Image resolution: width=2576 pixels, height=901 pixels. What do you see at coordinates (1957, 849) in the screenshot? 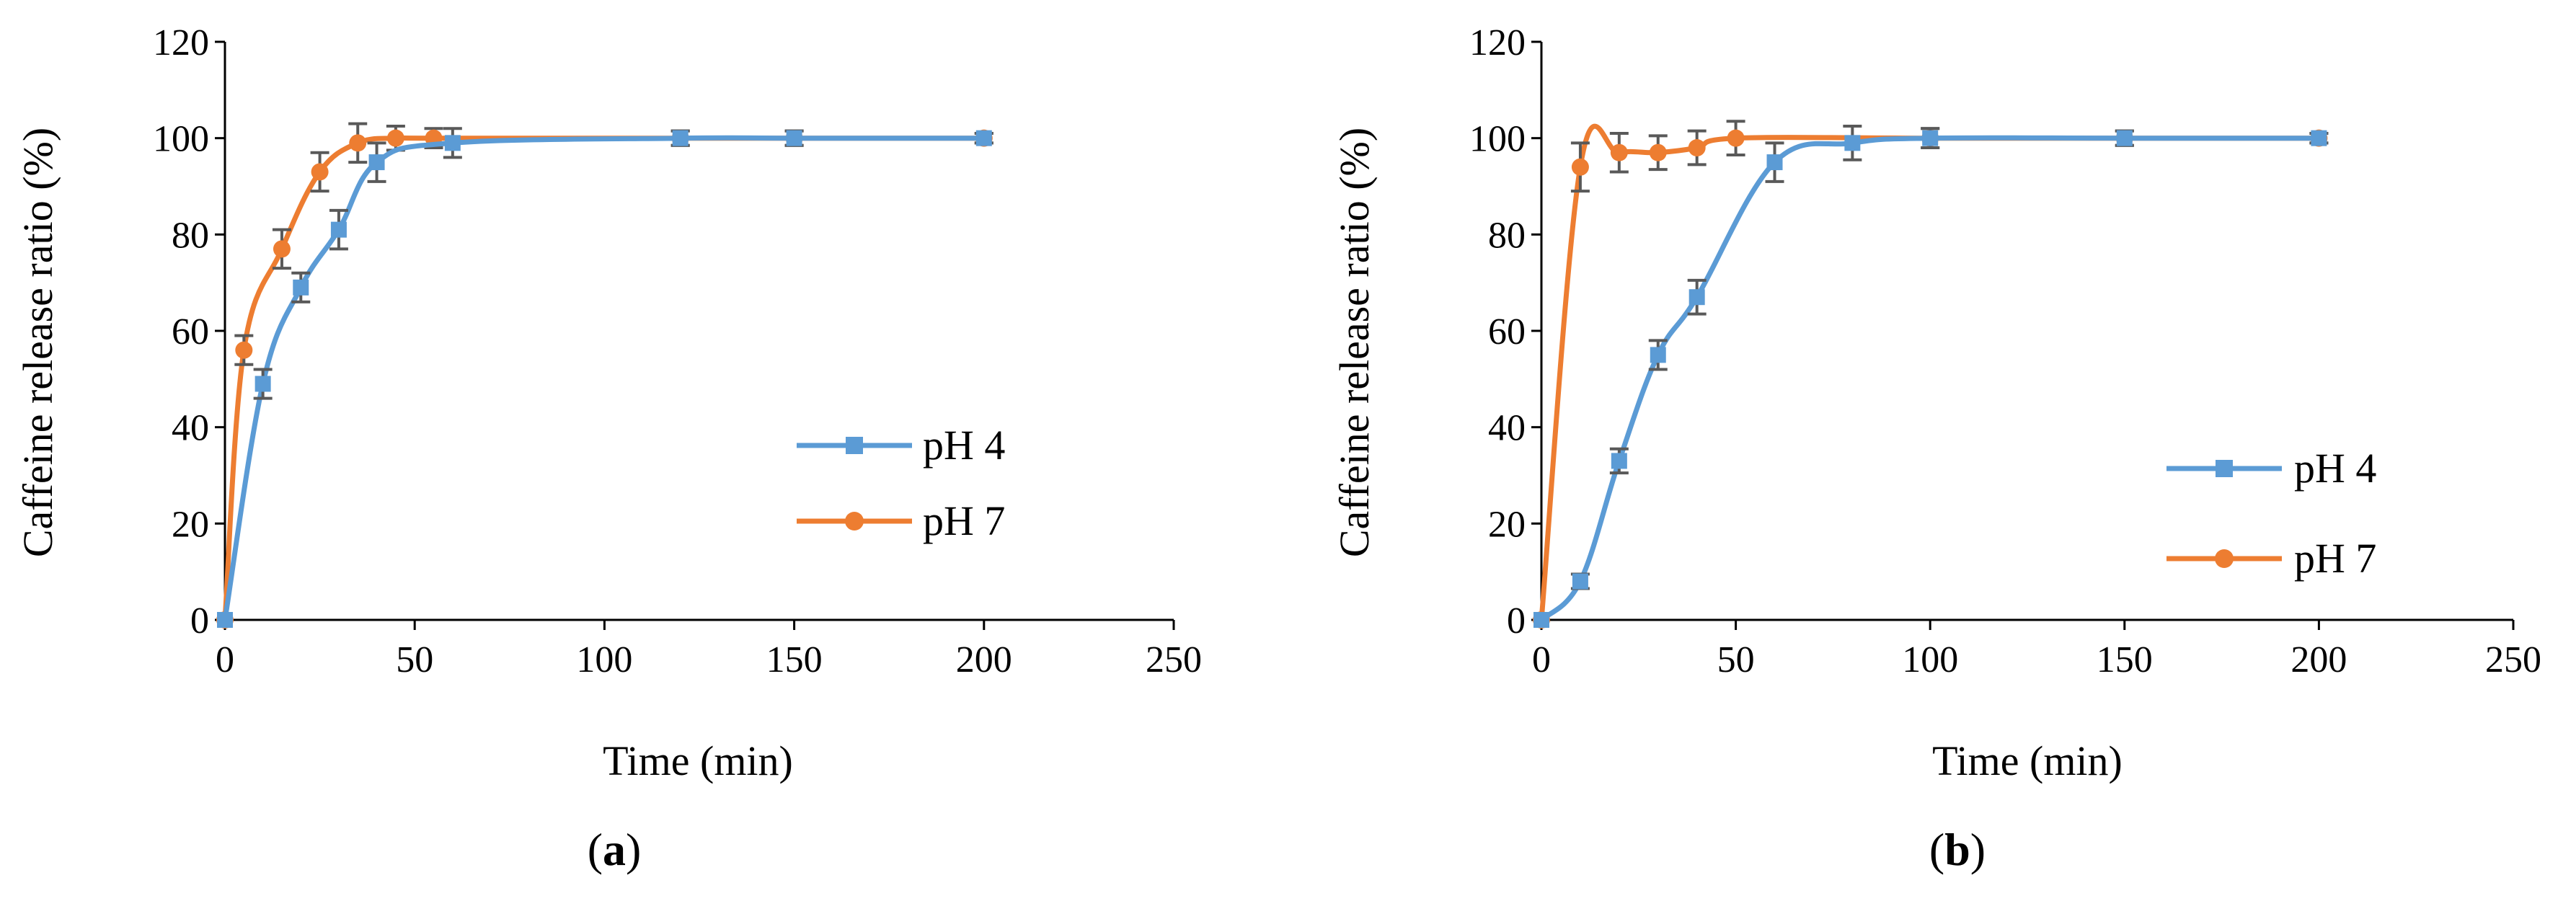
I see `panel-label: (b)` at bounding box center [1957, 849].